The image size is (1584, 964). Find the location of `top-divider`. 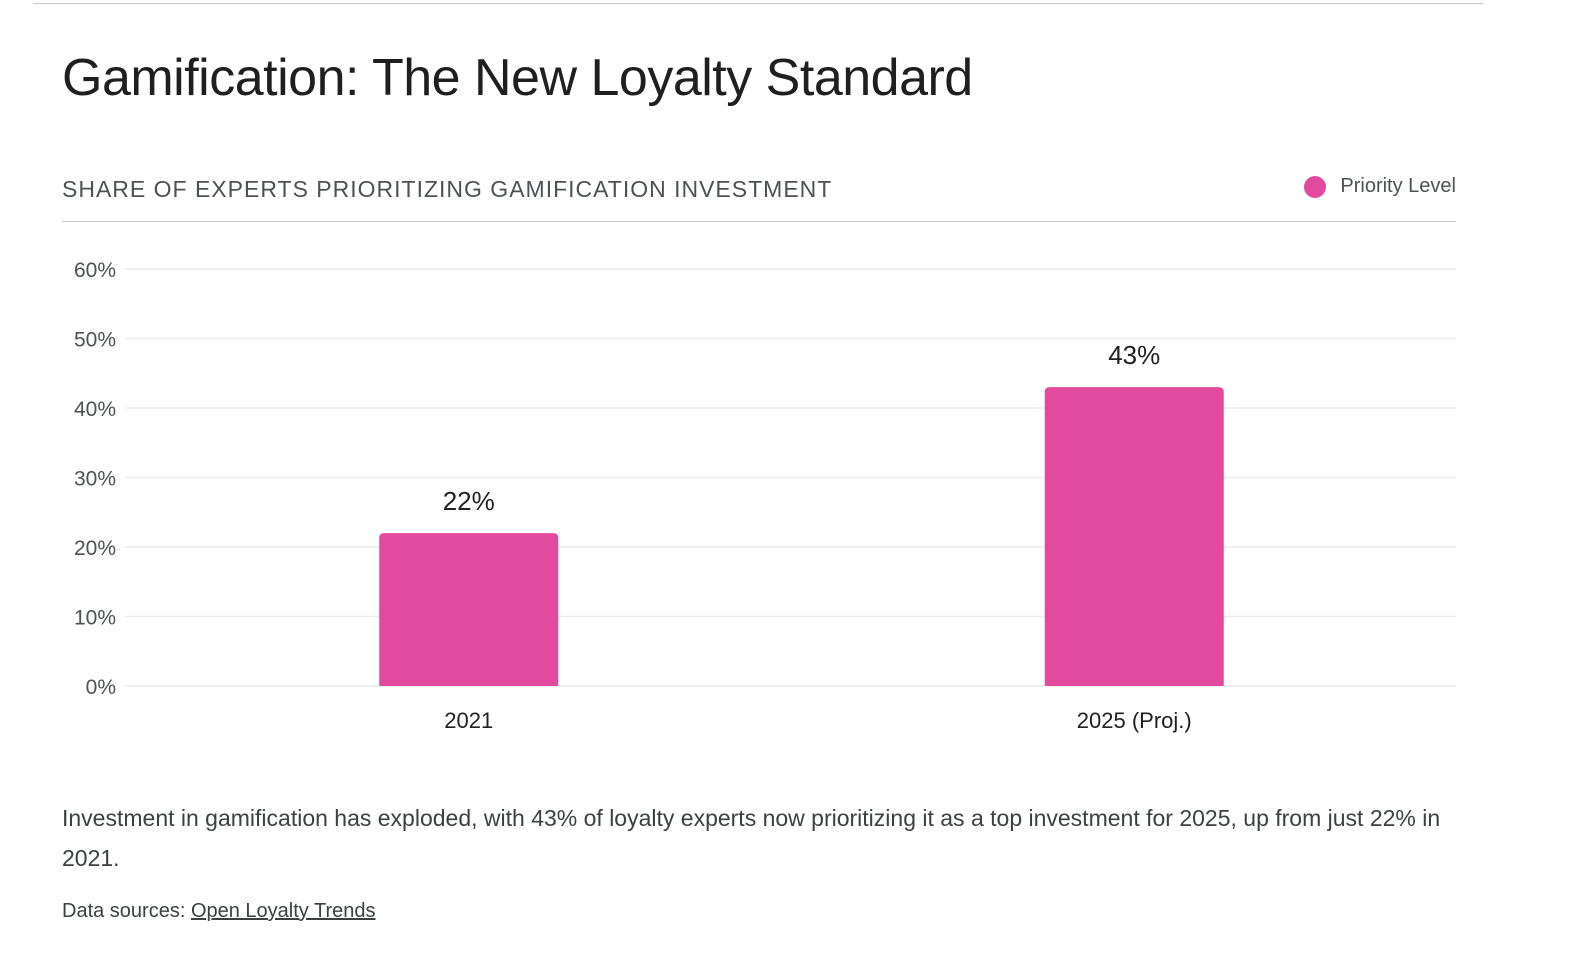

top-divider is located at coordinates (758, 3).